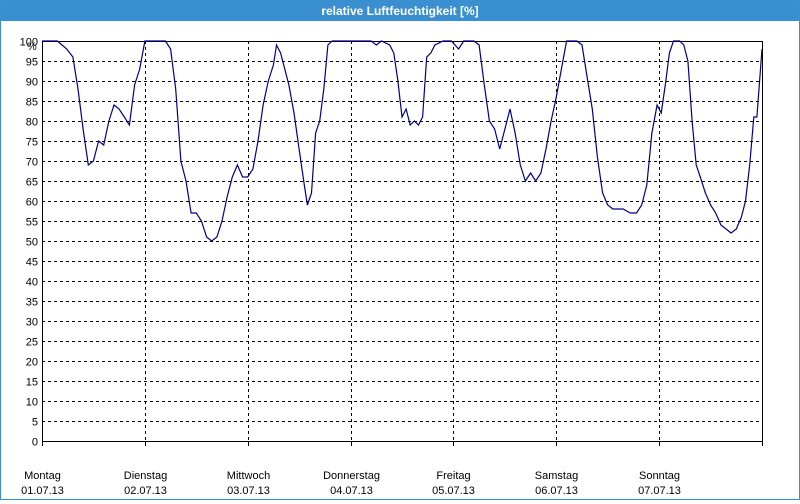 This screenshot has width=800, height=504. What do you see at coordinates (32, 283) in the screenshot?
I see `y-tick-label: 40` at bounding box center [32, 283].